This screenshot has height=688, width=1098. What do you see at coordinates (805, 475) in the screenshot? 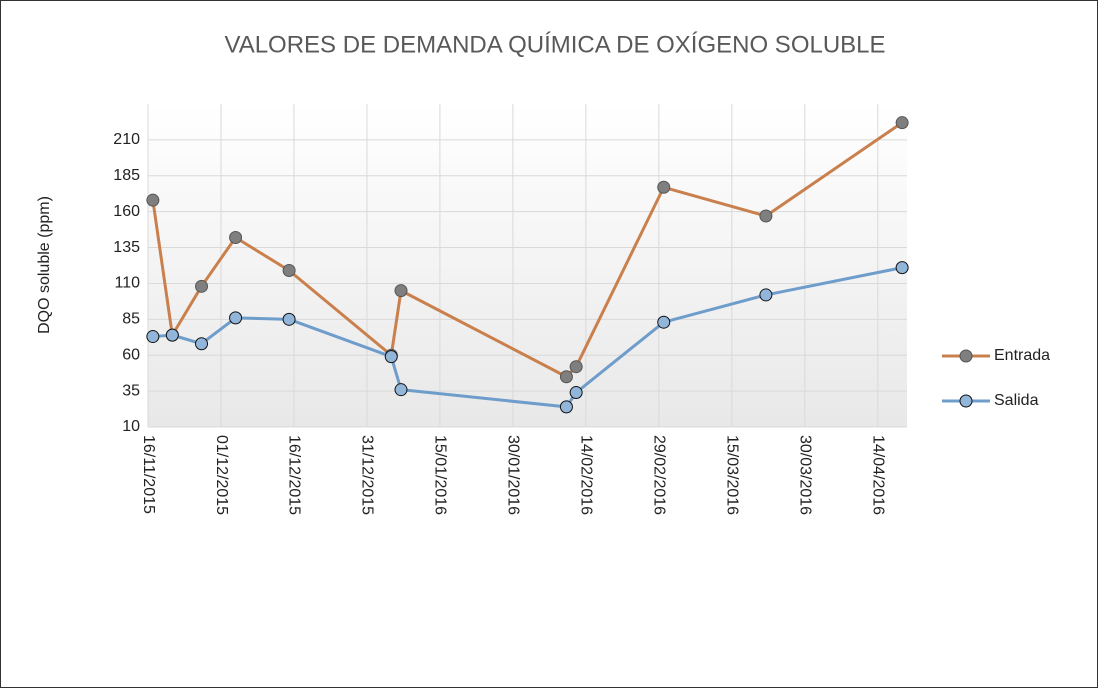
I see `x-tick-label: 30/03/2016` at bounding box center [805, 475].